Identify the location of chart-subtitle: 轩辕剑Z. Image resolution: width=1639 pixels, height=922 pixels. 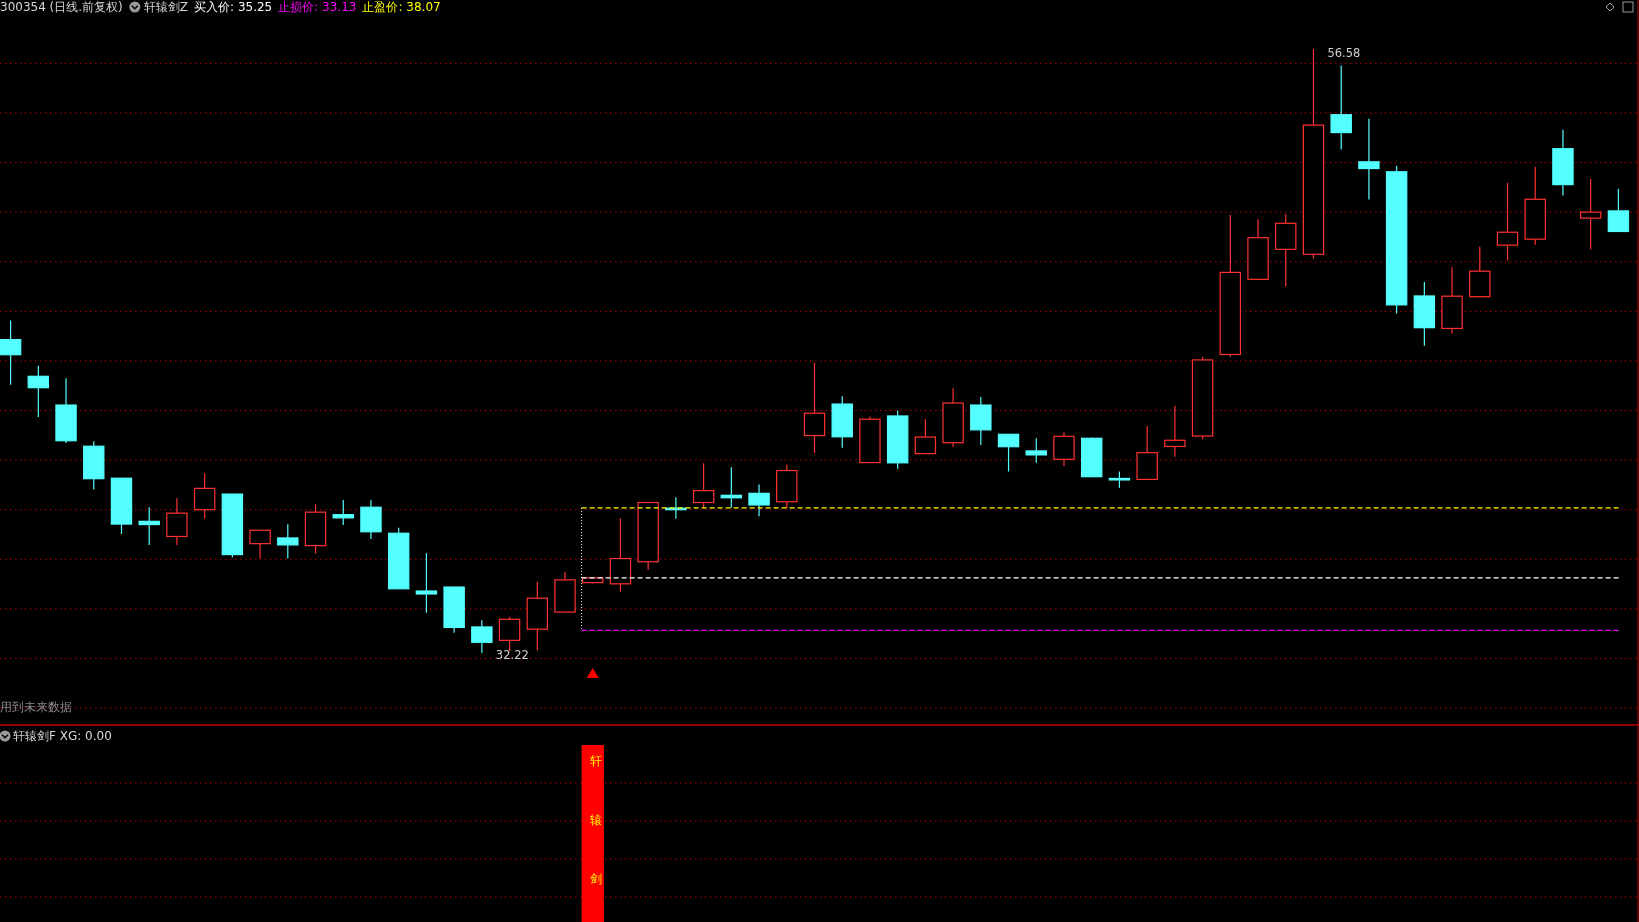
(166, 7).